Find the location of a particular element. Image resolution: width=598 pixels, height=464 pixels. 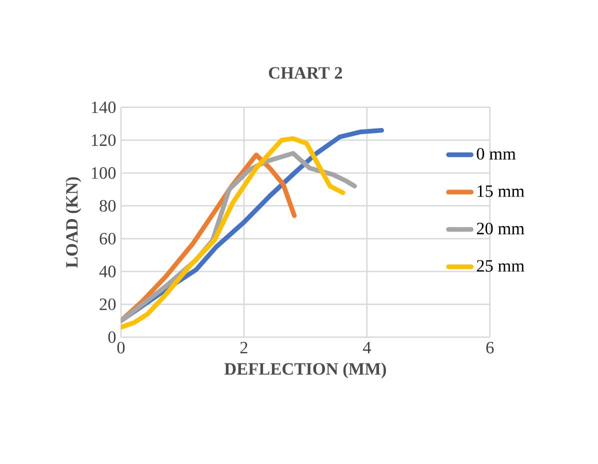

legend-label: 25 mm is located at coordinates (500, 266).